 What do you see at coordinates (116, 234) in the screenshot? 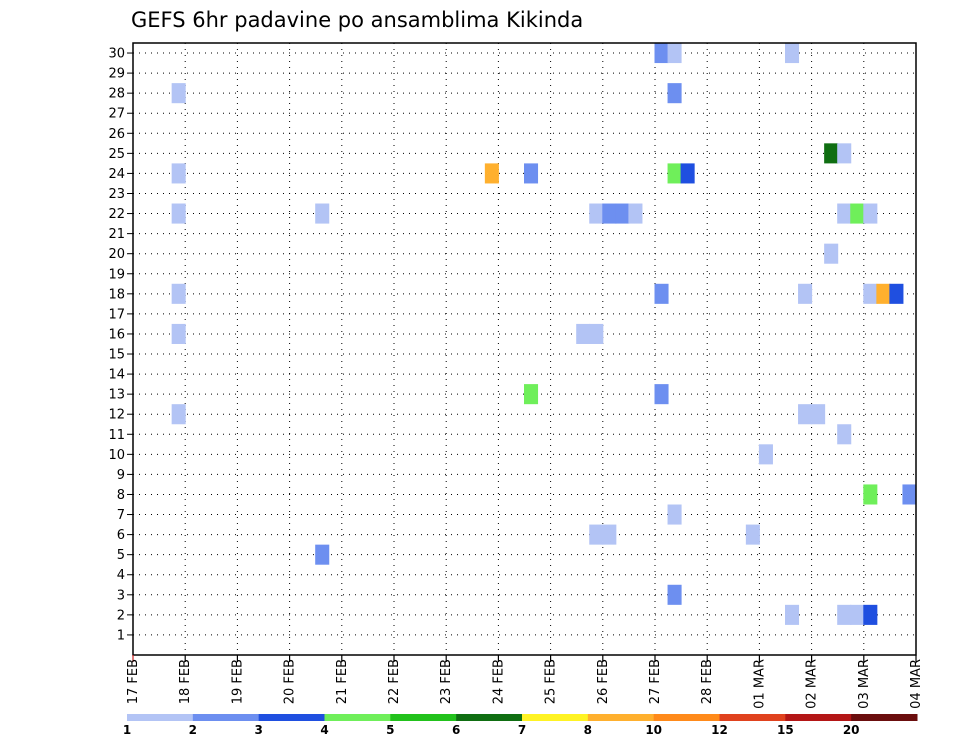
I see `y-tick-label: 21` at bounding box center [116, 234].